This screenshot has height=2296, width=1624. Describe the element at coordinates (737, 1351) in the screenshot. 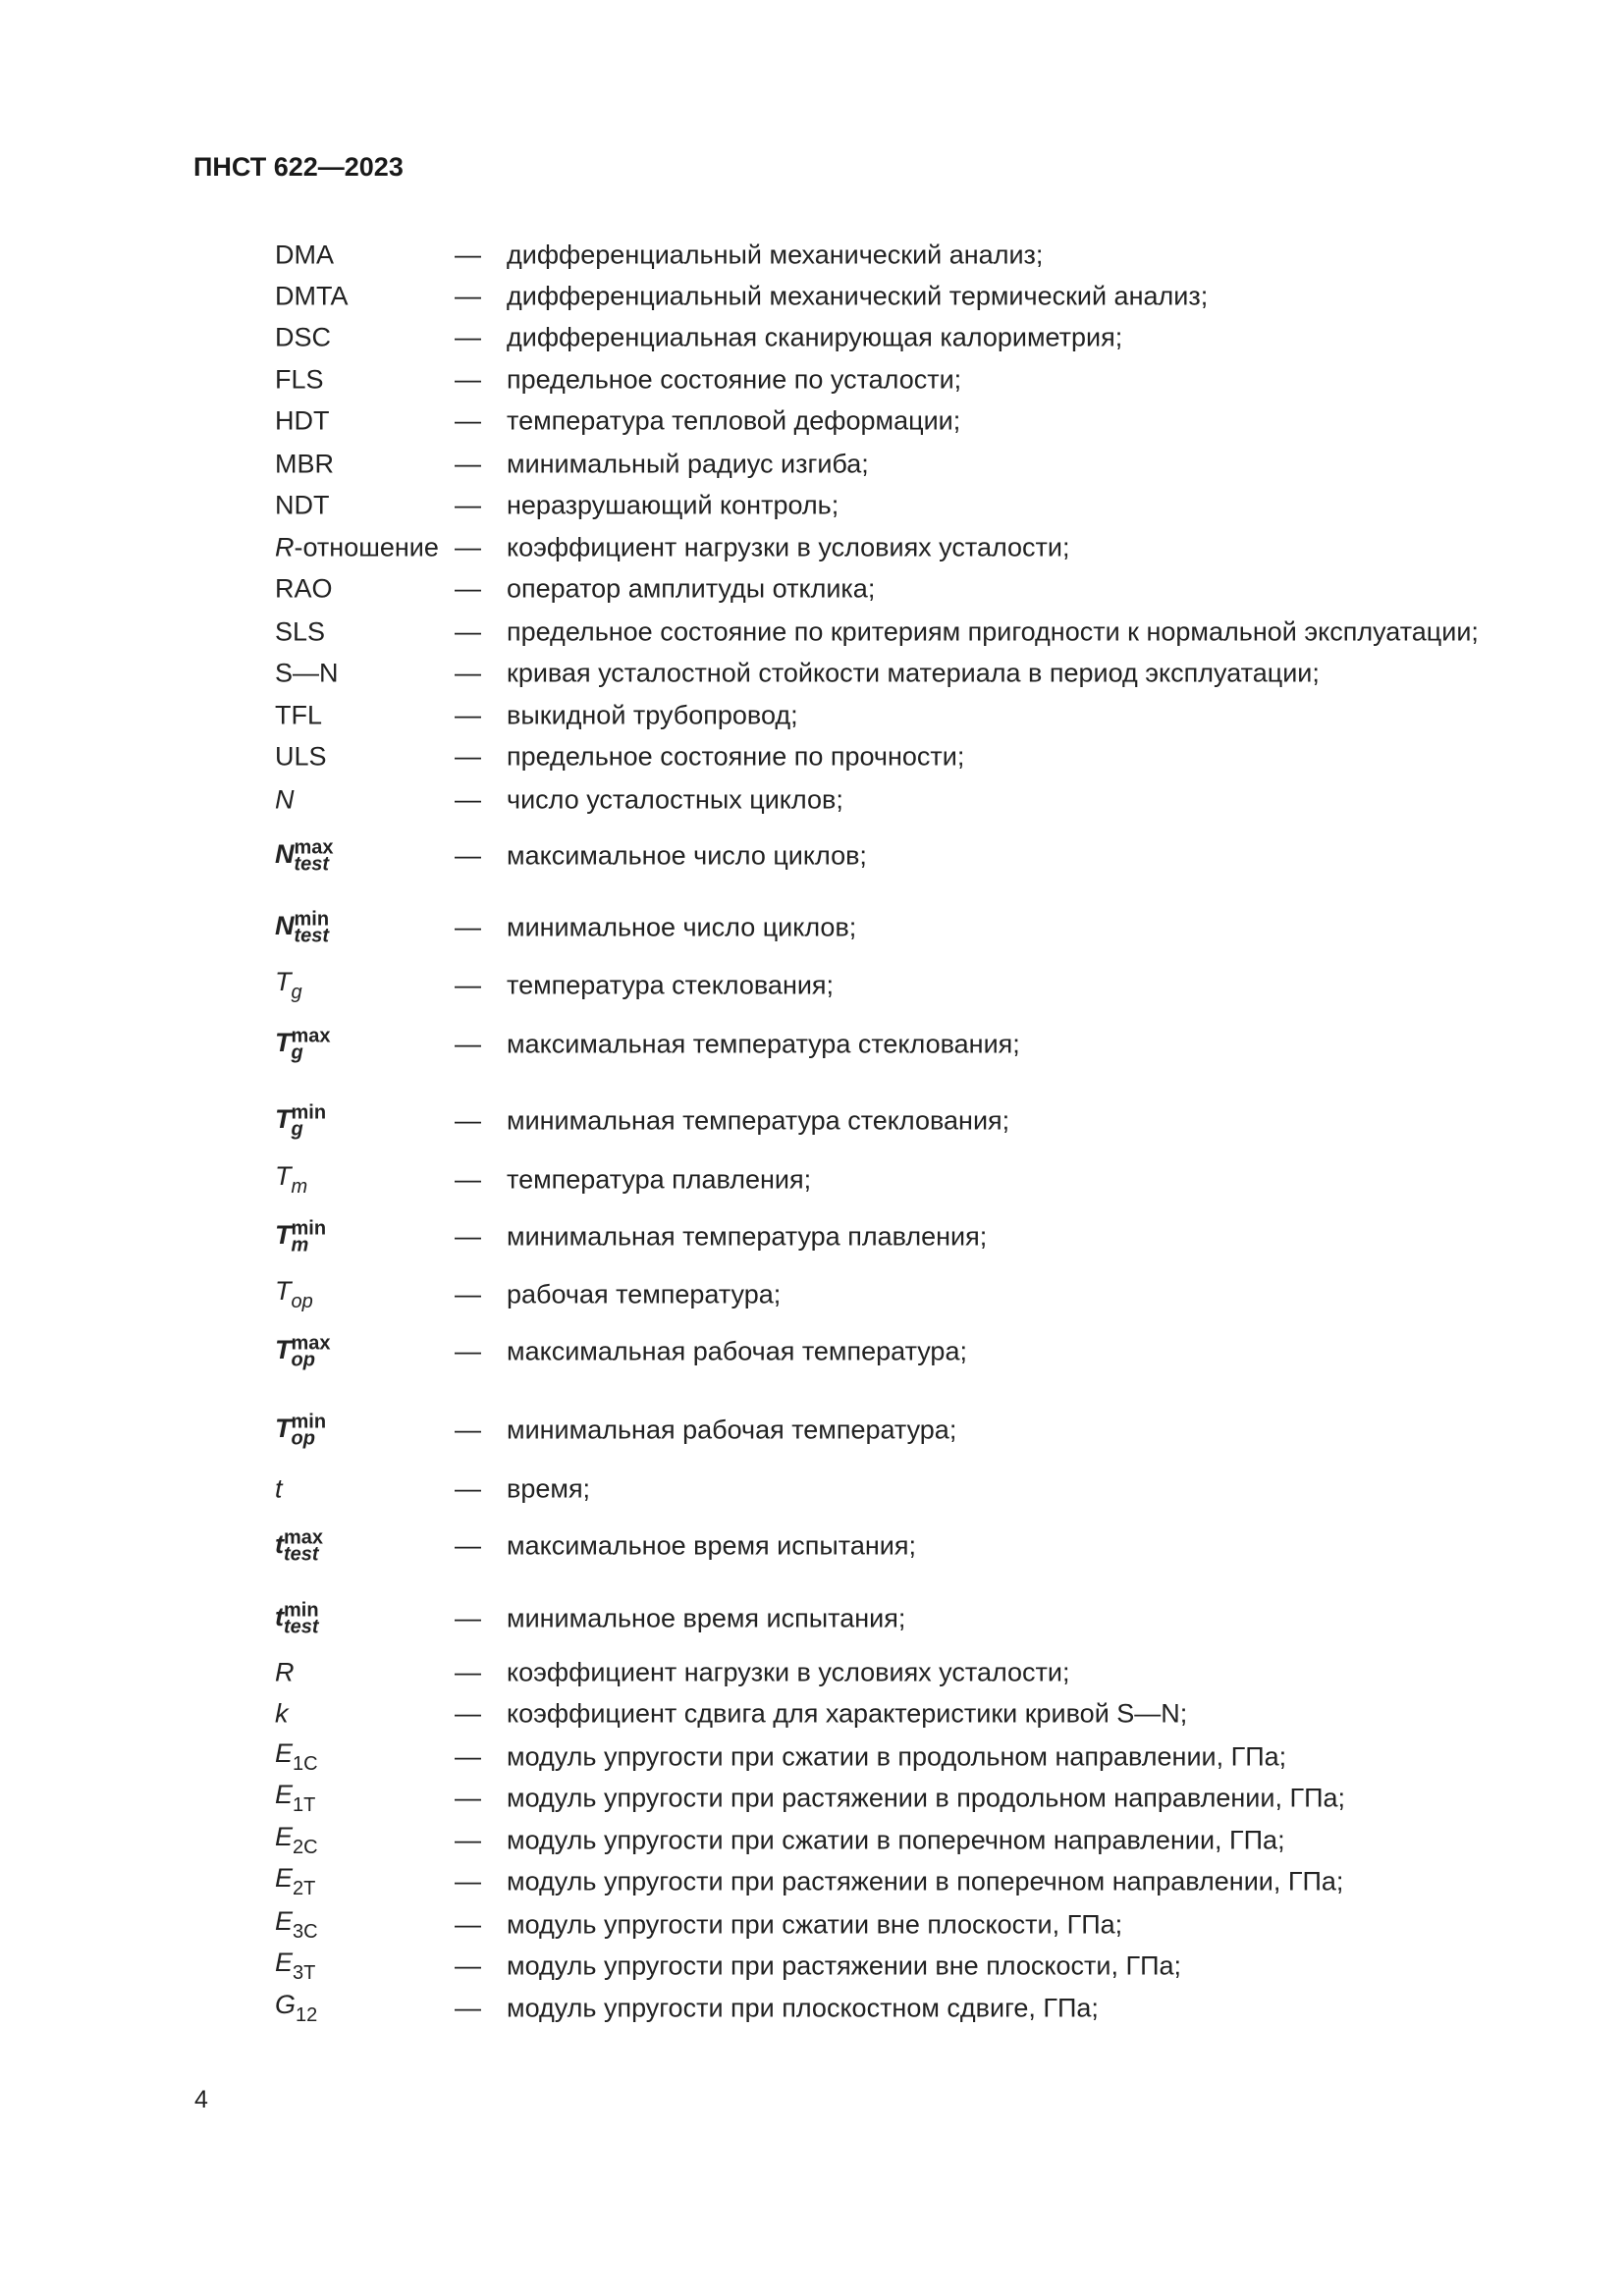

I see `abbreviation-description: максимальная рабочая температура;` at that location.